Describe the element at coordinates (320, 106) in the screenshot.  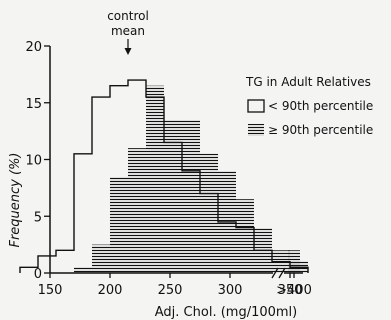
I see `legend-entry-outline: < 90th percentile` at that location.